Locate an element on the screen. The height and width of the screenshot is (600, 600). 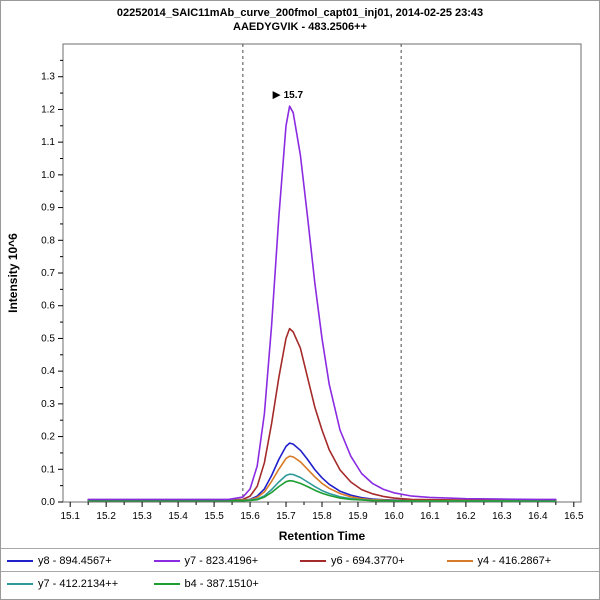
x-tick-label: 15.9 is located at coordinates (358, 516).